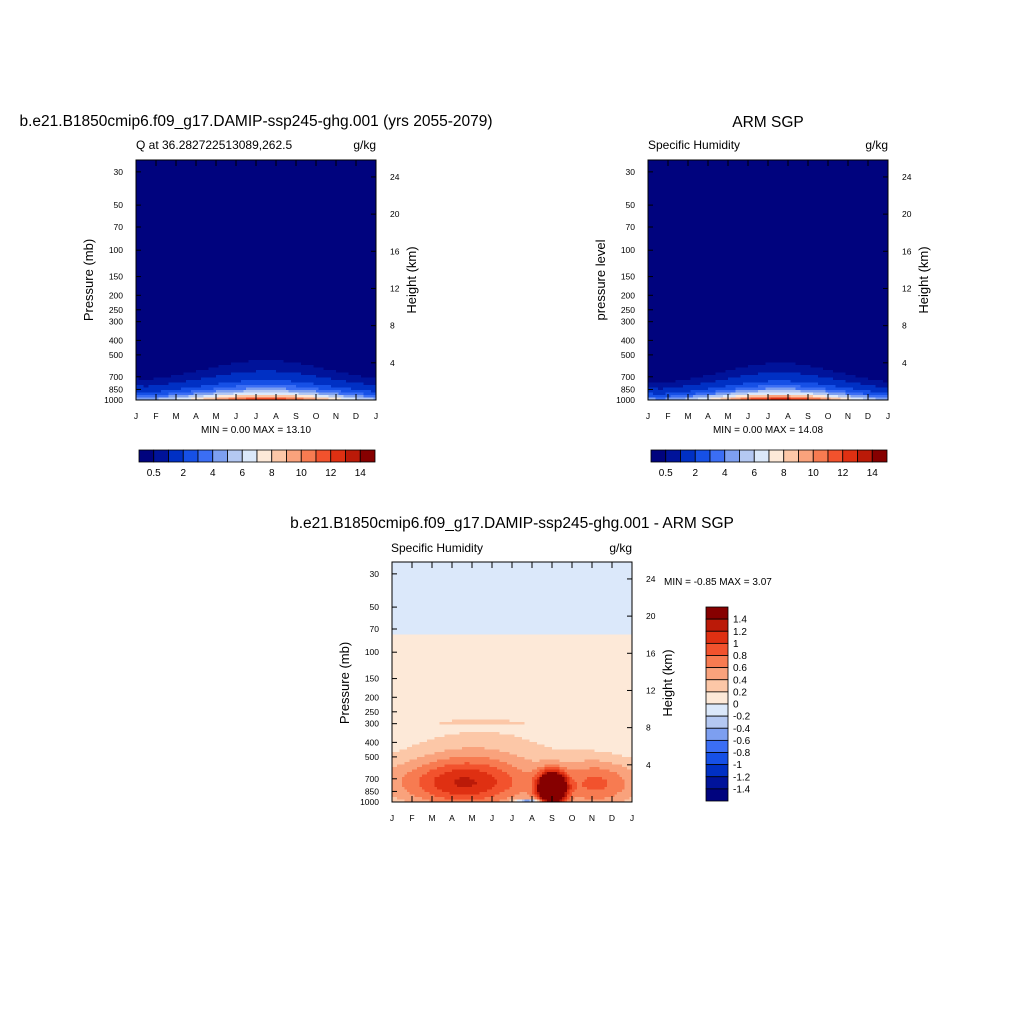 The image size is (1024, 1024). What do you see at coordinates (364, 145) in the screenshot?
I see `panel1-units: g/kg` at bounding box center [364, 145].